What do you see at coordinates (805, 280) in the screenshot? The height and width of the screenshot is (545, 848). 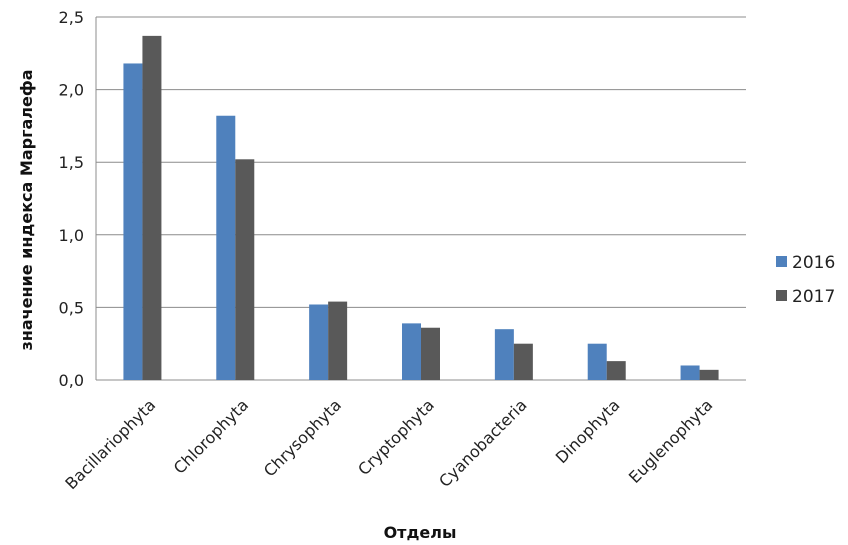 I see `legend: 2016 2017` at bounding box center [805, 280].